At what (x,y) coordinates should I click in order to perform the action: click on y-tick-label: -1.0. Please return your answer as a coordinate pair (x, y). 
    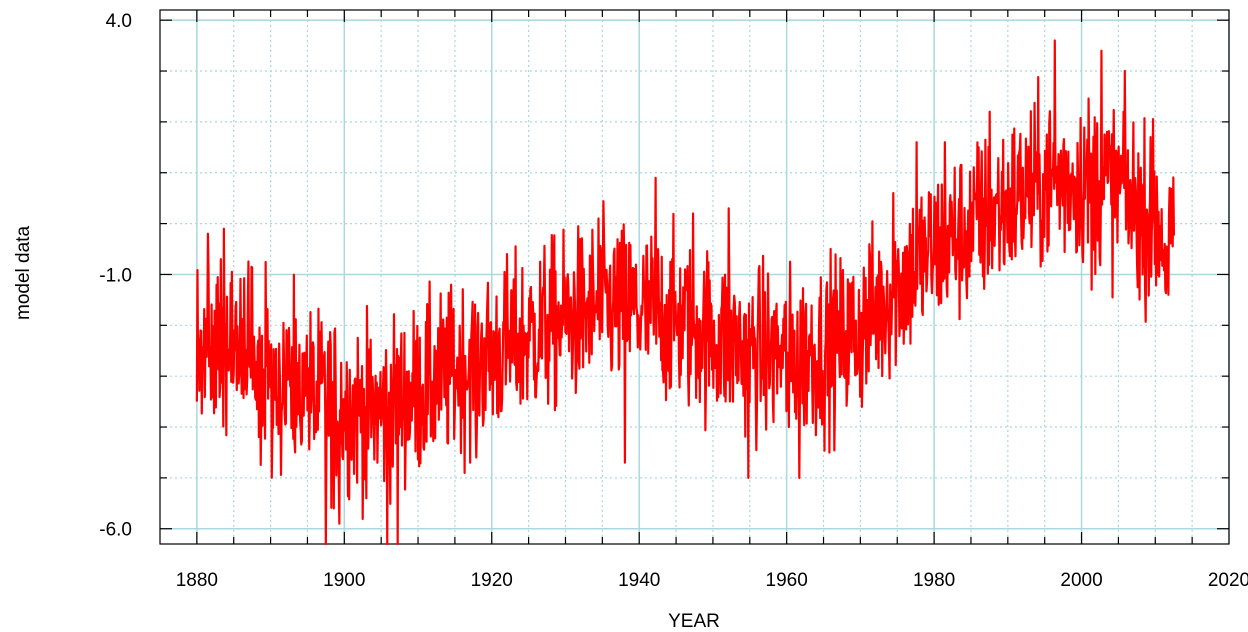
    Looking at the image, I should click on (115, 275).